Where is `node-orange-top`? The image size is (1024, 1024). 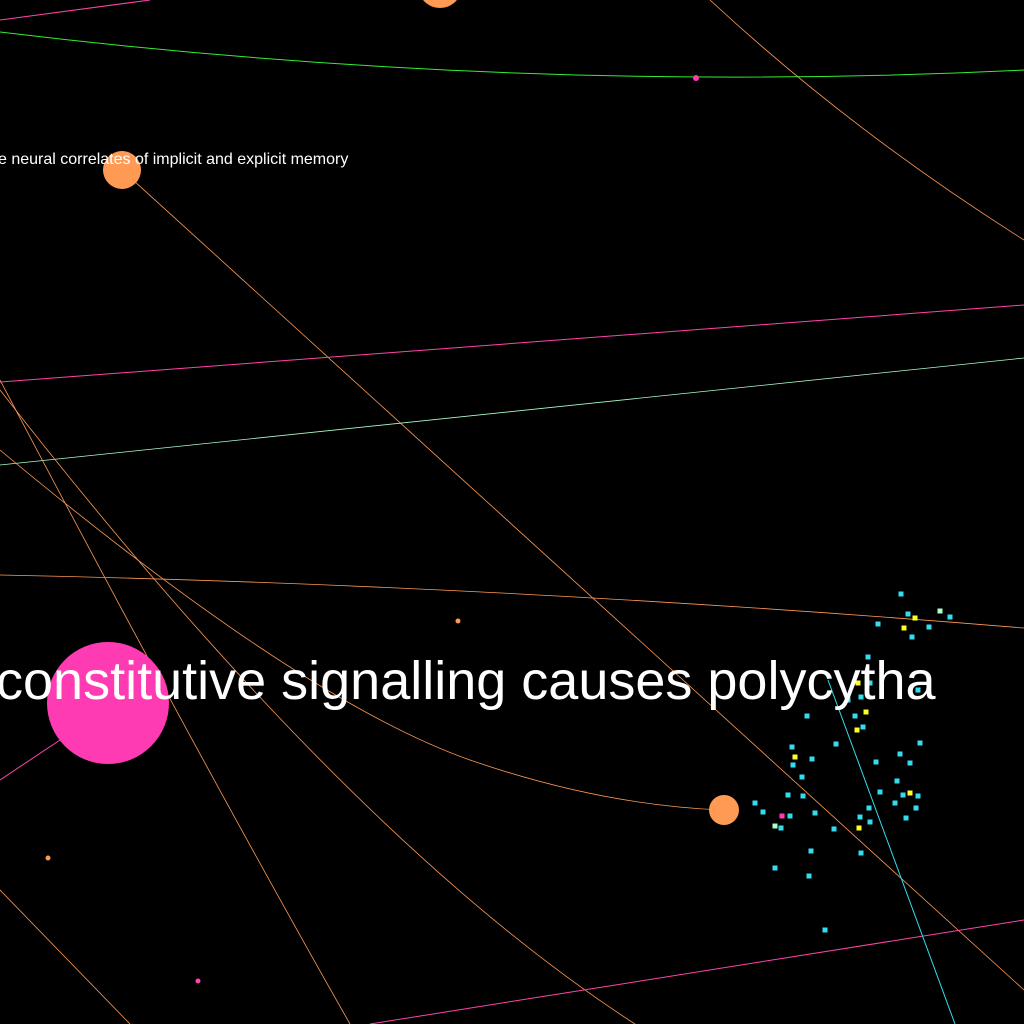 node-orange-top is located at coordinates (440, 4).